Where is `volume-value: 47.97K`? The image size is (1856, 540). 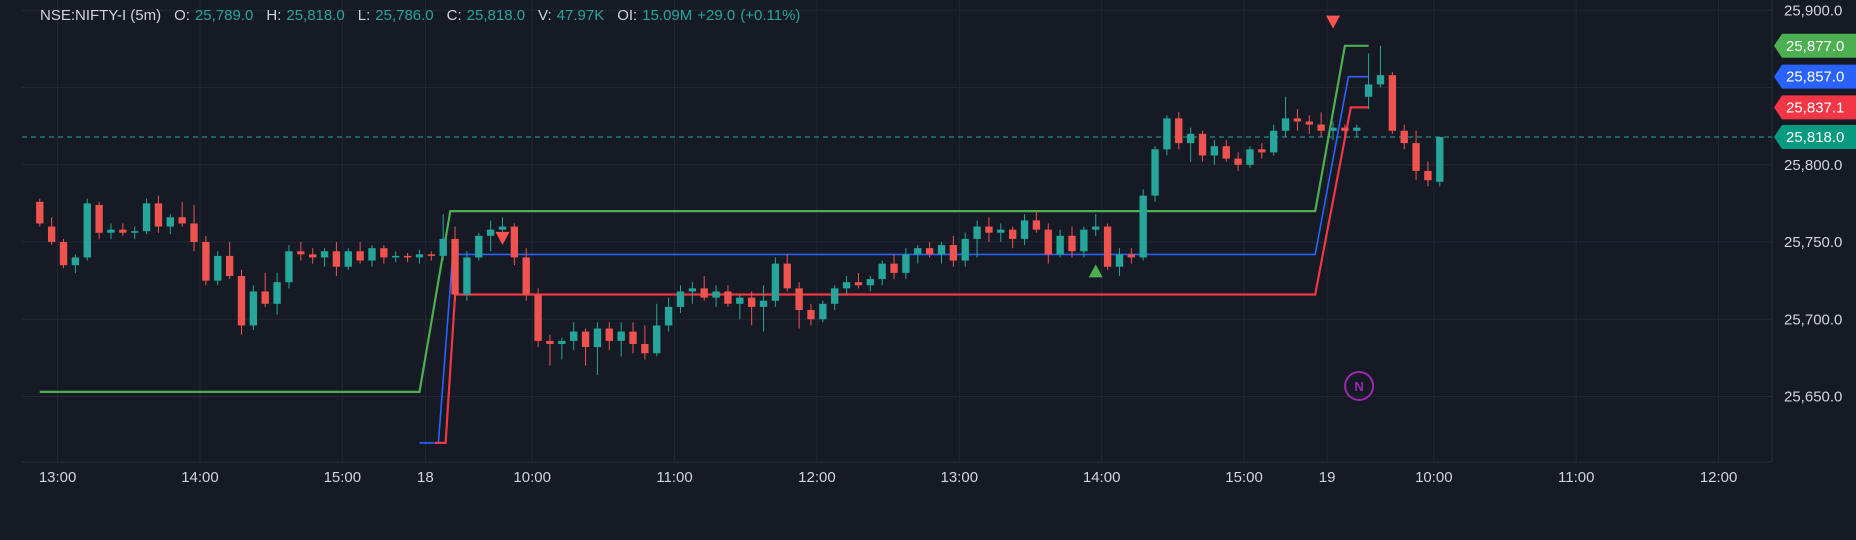
volume-value: 47.97K is located at coordinates (580, 15).